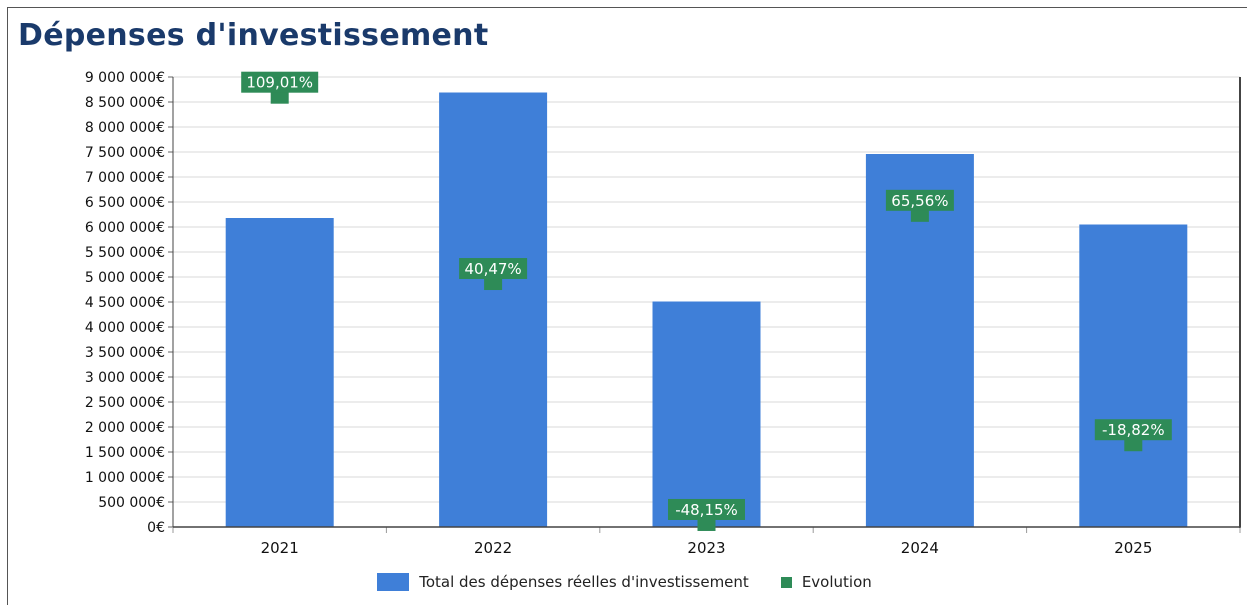 The height and width of the screenshot is (606, 1249). What do you see at coordinates (125, 153) in the screenshot?
I see `y-tick-label: 7 500 000€` at bounding box center [125, 153].